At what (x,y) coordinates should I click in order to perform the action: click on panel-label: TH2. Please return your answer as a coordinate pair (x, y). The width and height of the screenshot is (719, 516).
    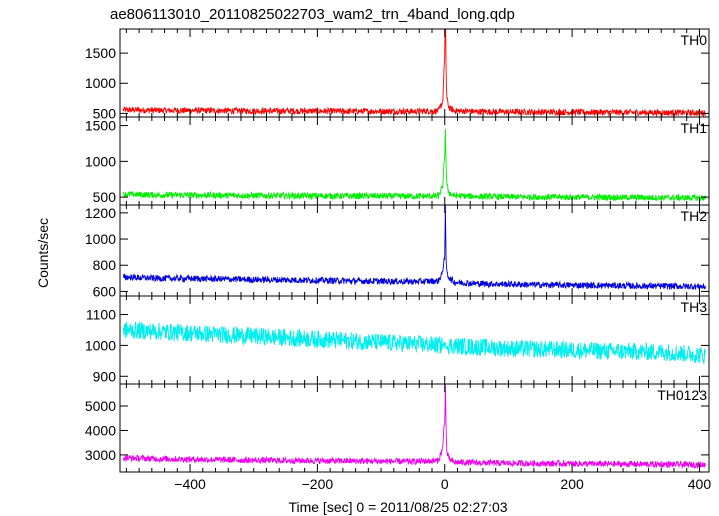
    Looking at the image, I should click on (694, 216).